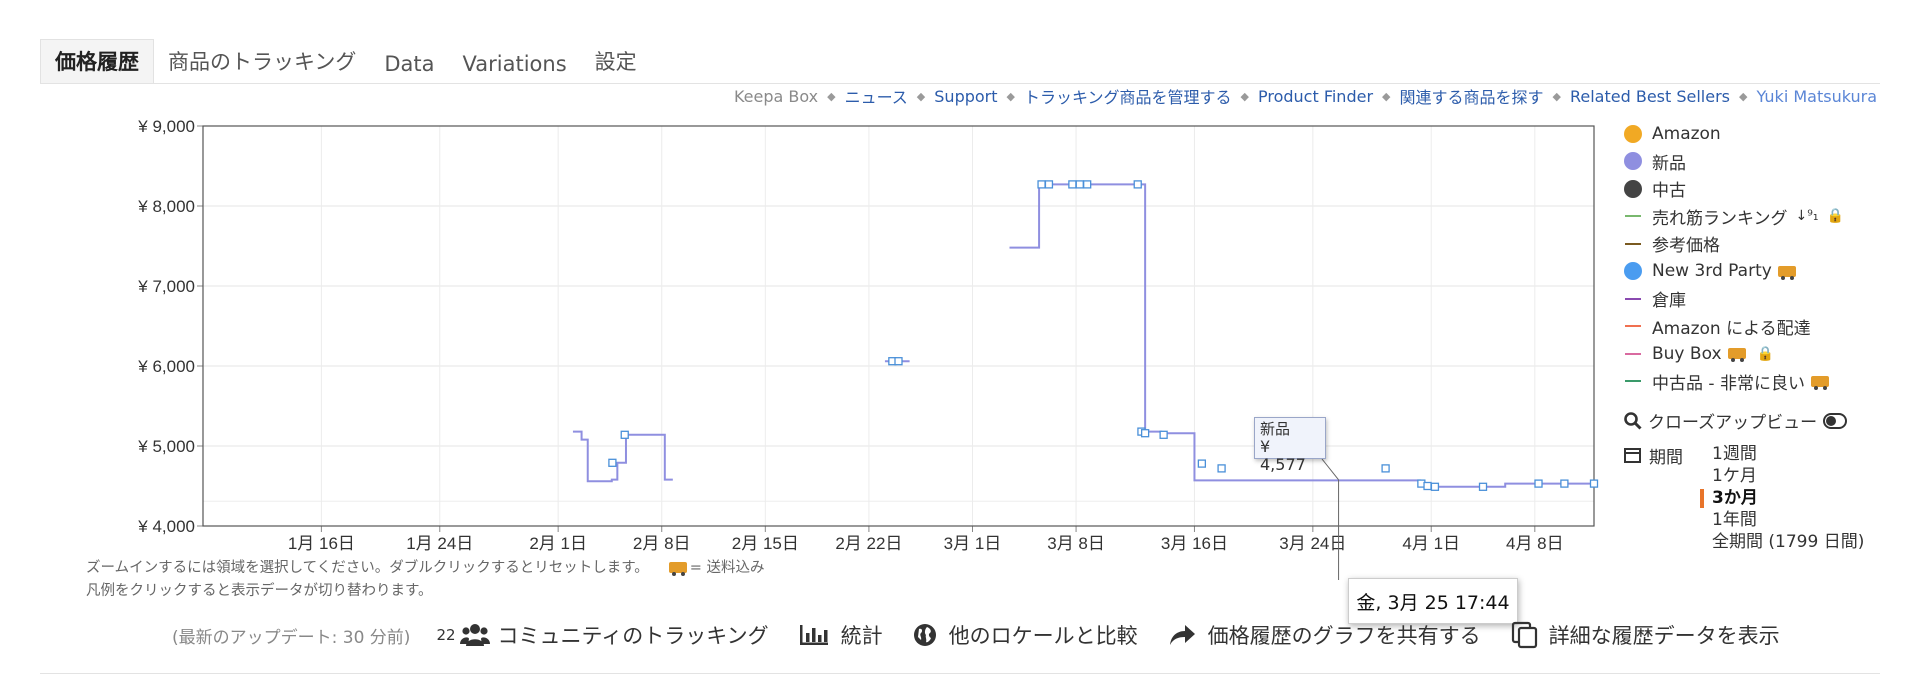 Image resolution: width=1920 pixels, height=678 pixels. I want to click on period-options: 1週間 1ケ月 3か月 1年間 全期間 (1799 日間), so click(1782, 498).